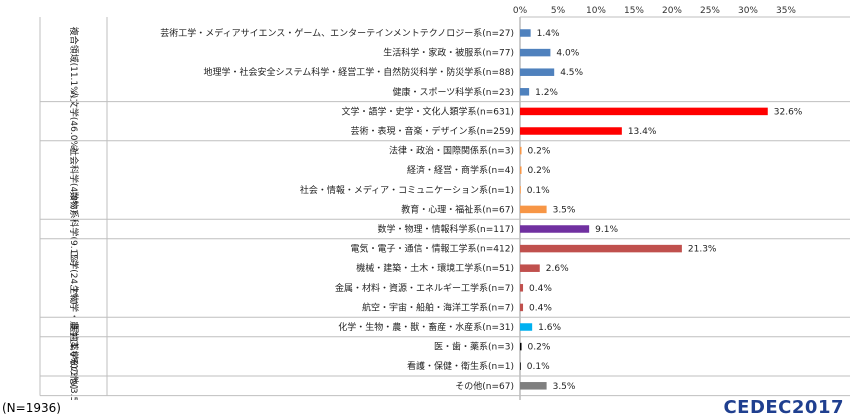 Image resolution: width=850 pixels, height=420 pixels. I want to click on value-label: 1.4%, so click(548, 34).